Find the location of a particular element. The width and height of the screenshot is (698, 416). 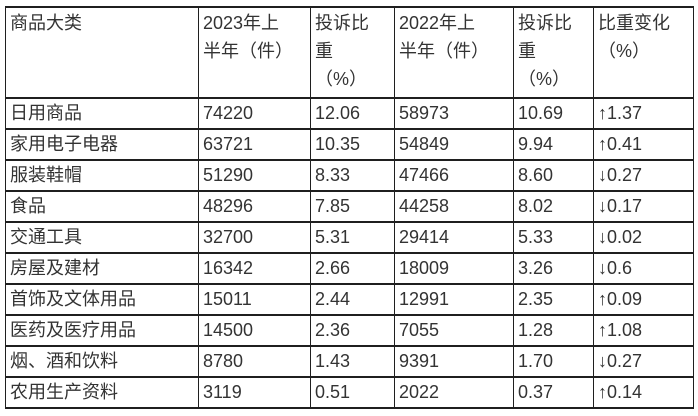

table-row: 农用生产资料 3119 0.51 2022 0.37 ↑0.14 is located at coordinates (349, 392).